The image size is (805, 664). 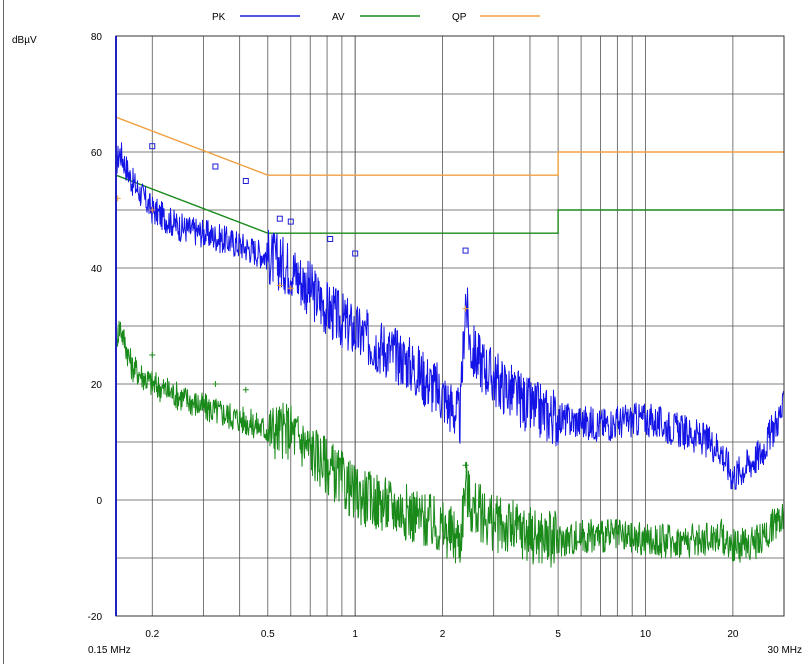 I want to click on left-frame-line, so click(x=3, y=332).